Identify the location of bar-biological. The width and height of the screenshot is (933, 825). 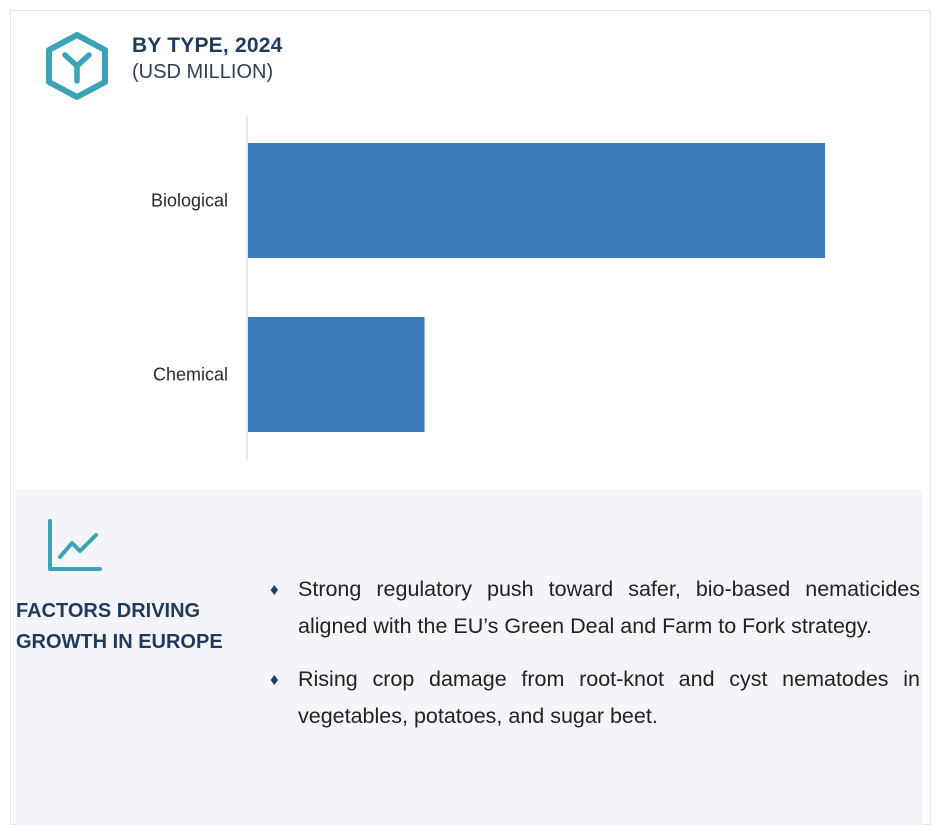
(536, 200).